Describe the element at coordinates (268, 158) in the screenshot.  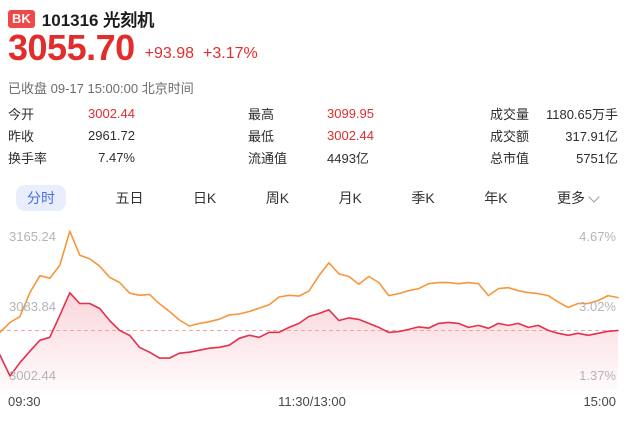
I see `stat-label: 流通值` at that location.